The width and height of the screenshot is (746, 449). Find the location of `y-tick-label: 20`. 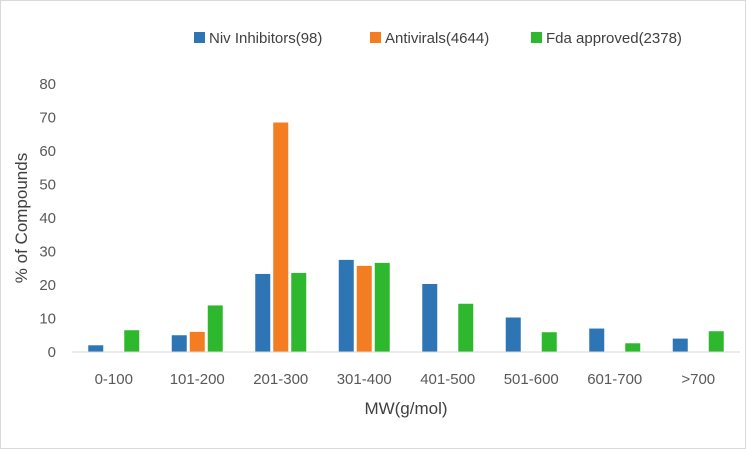

y-tick-label: 20 is located at coordinates (47, 285).